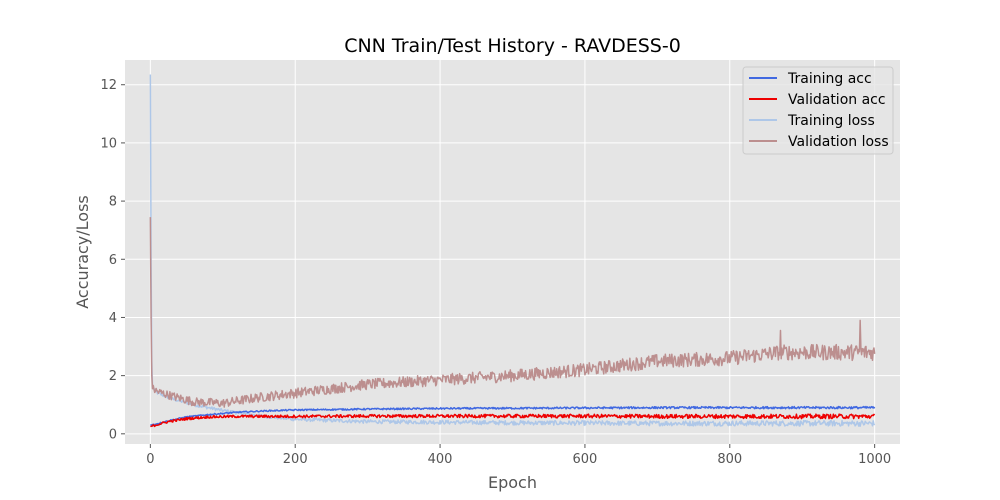 This screenshot has height=500, width=1000. What do you see at coordinates (113, 260) in the screenshot?
I see `y-tick-label: 6` at bounding box center [113, 260].